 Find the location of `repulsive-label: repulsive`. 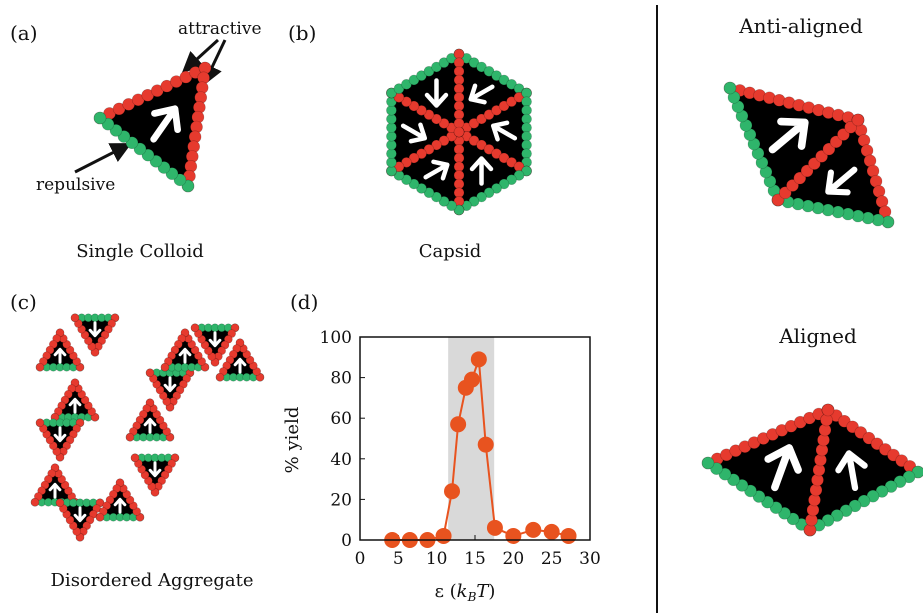

repulsive-label: repulsive is located at coordinates (75, 185).